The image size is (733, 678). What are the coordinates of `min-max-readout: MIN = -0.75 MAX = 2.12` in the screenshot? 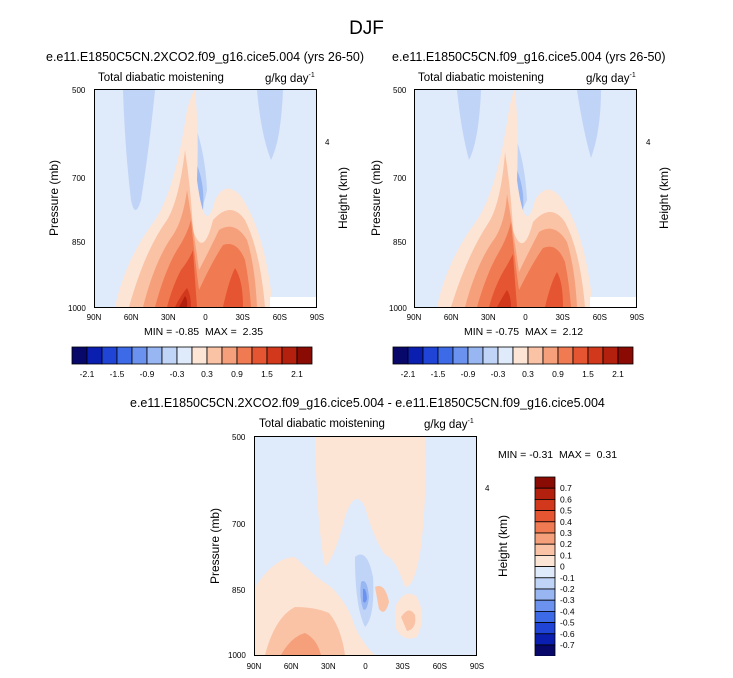 It's located at (524, 332).